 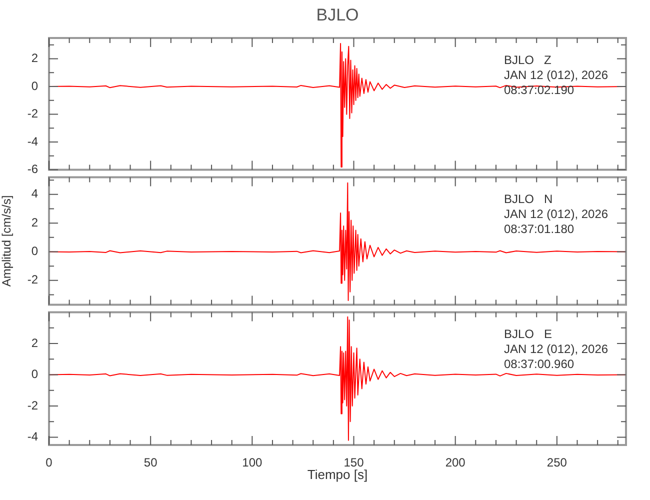 What do you see at coordinates (7, 241) in the screenshot?
I see `y-axis-title: Amplitud [cm/s/s]` at bounding box center [7, 241].